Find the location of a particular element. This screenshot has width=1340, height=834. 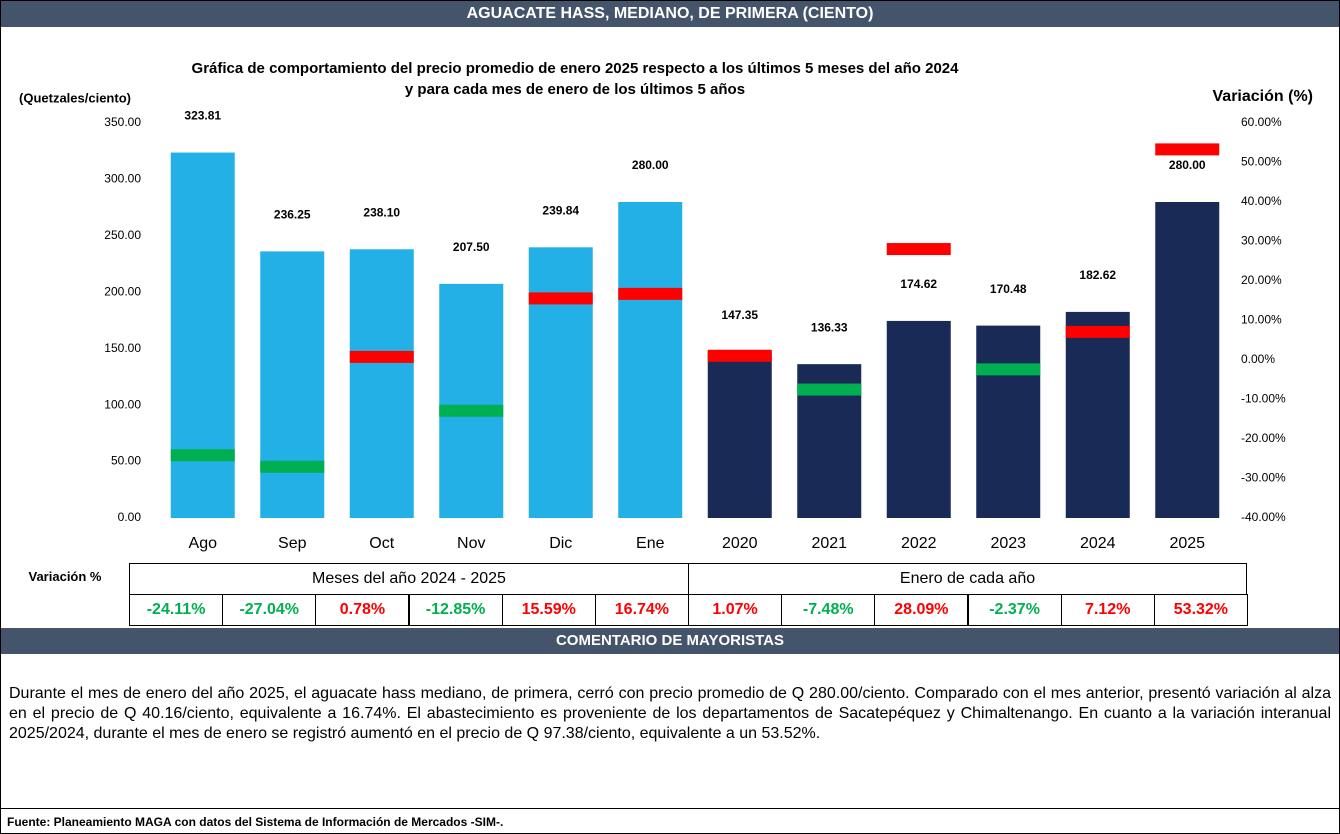

y2-tick-label: -30.00% is located at coordinates (1263, 478).